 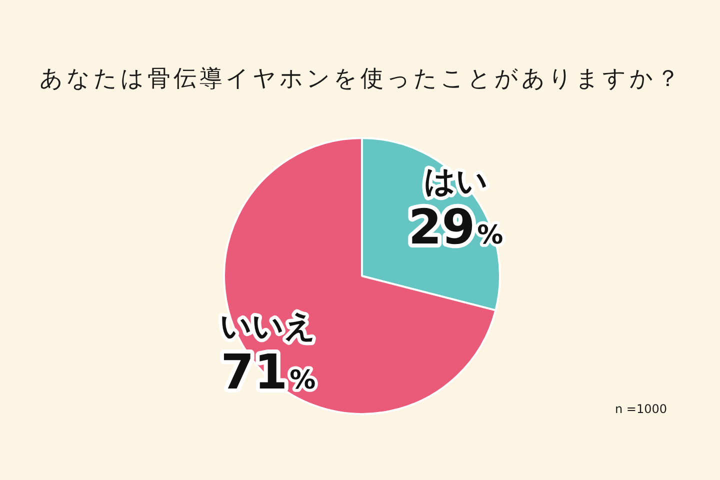 I want to click on slice-label: はい, so click(x=456, y=181).